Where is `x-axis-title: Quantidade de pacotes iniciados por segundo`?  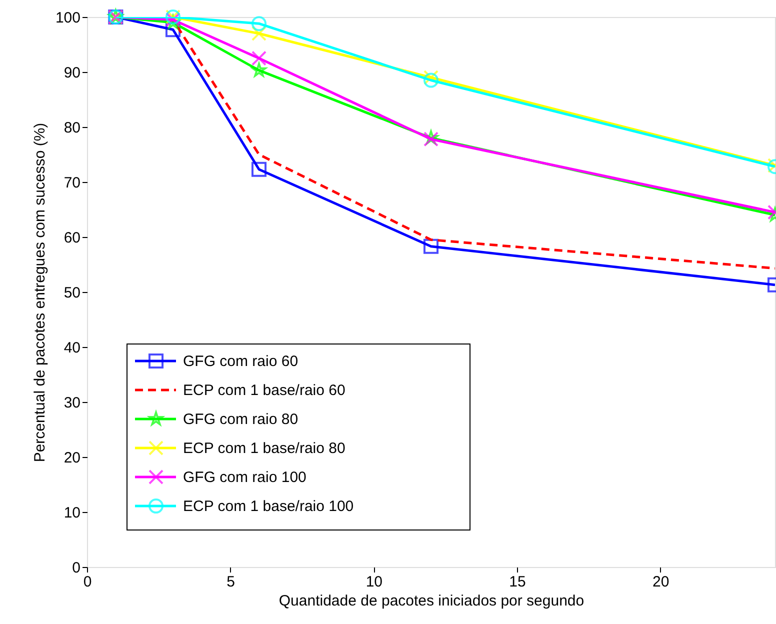 x-axis-title: Quantidade de pacotes iniciados por segundo is located at coordinates (431, 601).